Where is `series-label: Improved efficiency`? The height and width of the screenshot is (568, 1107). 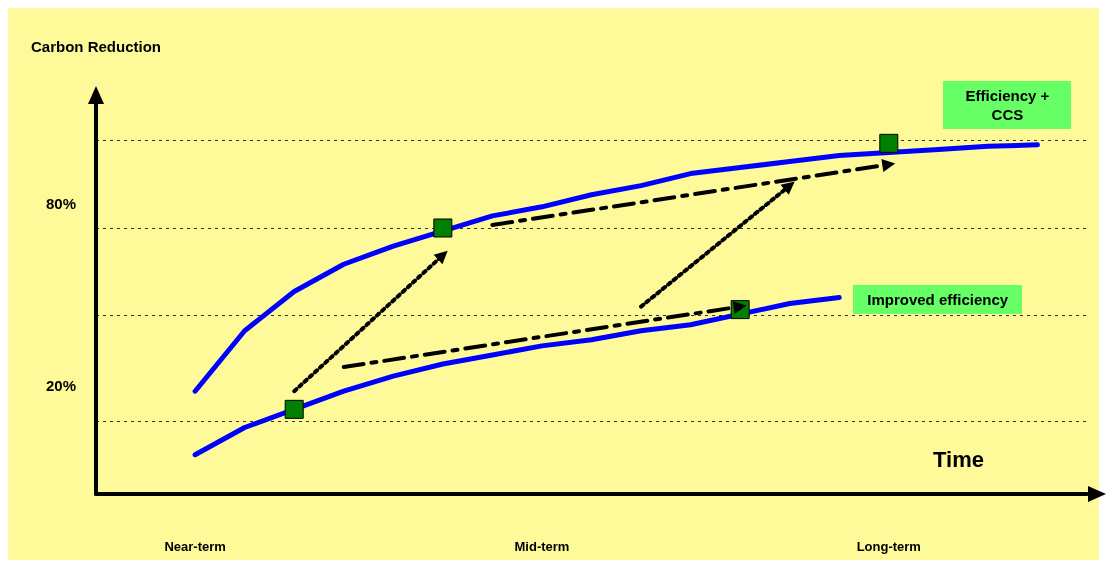 series-label: Improved efficiency is located at coordinates (938, 299).